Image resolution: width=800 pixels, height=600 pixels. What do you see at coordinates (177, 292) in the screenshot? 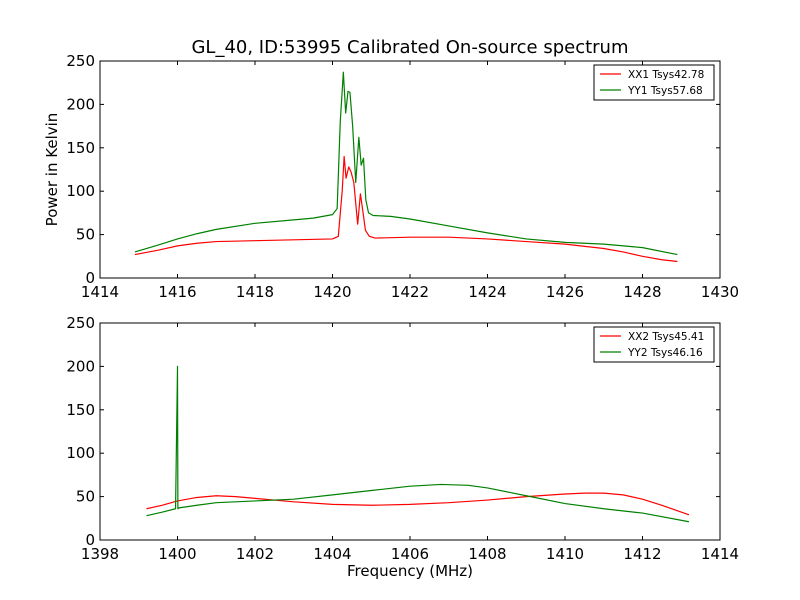
I see `x-tick-label: 1416` at bounding box center [177, 292].